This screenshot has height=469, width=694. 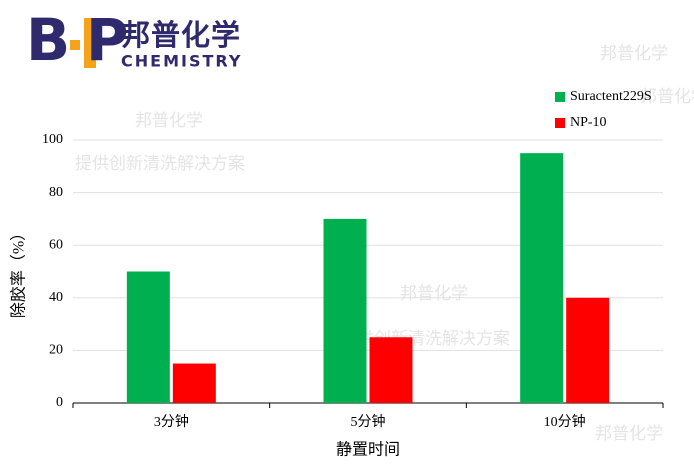 I want to click on x-tick-label: 3分钟, so click(x=171, y=421).